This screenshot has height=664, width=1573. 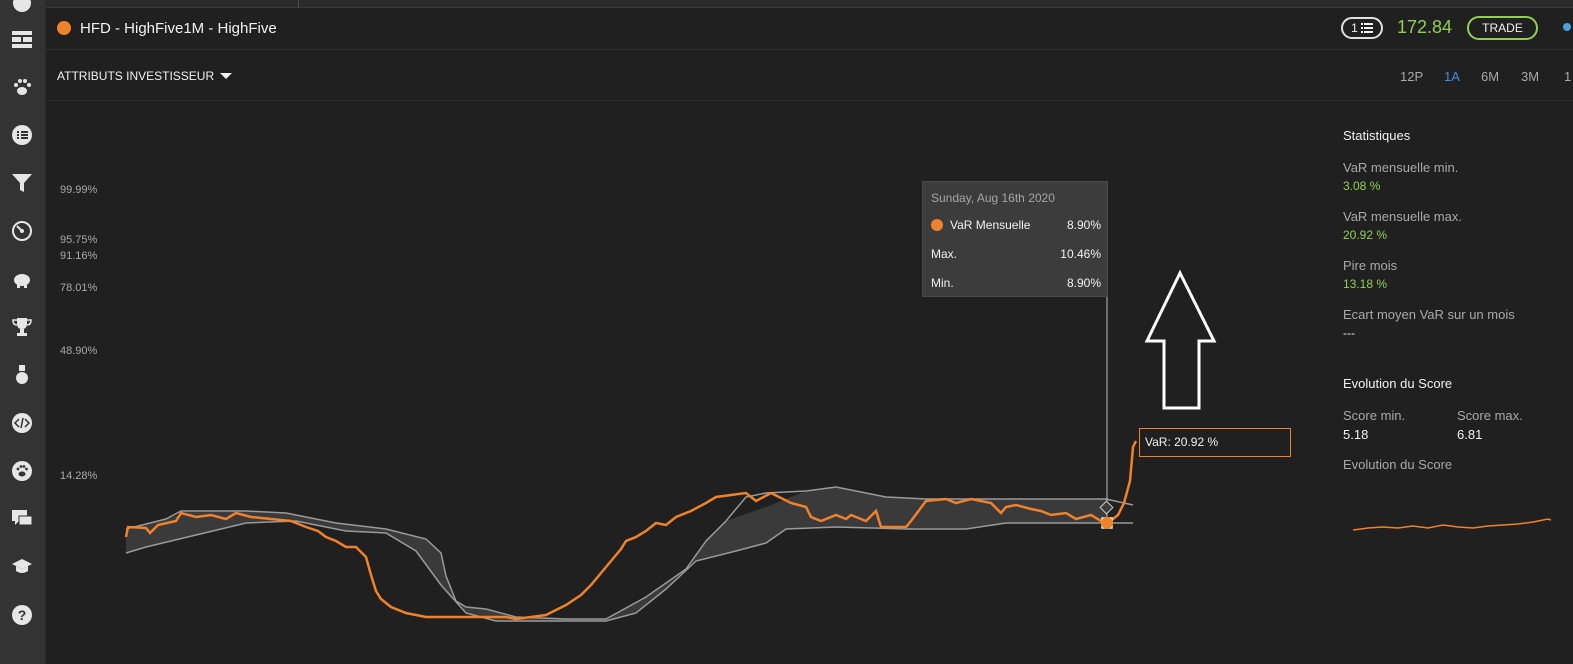 What do you see at coordinates (942, 283) in the screenshot?
I see `tooltip-label: Min.` at bounding box center [942, 283].